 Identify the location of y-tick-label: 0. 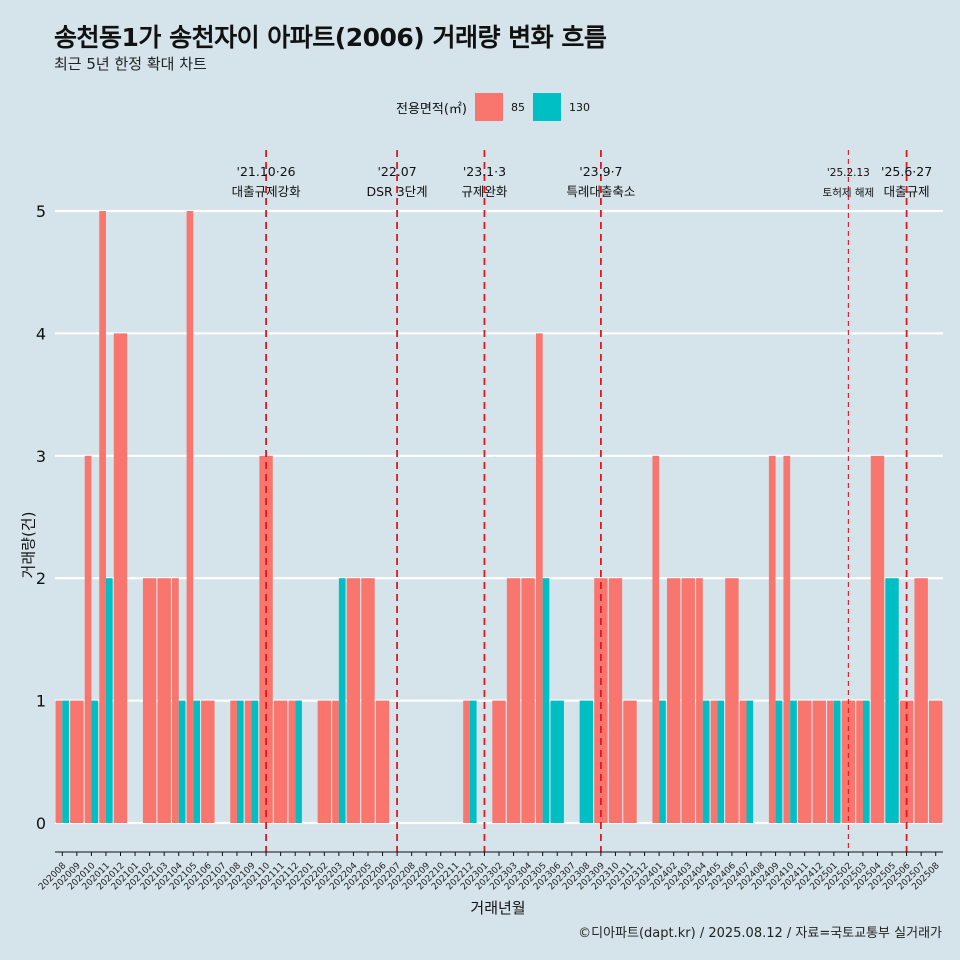
(41, 823).